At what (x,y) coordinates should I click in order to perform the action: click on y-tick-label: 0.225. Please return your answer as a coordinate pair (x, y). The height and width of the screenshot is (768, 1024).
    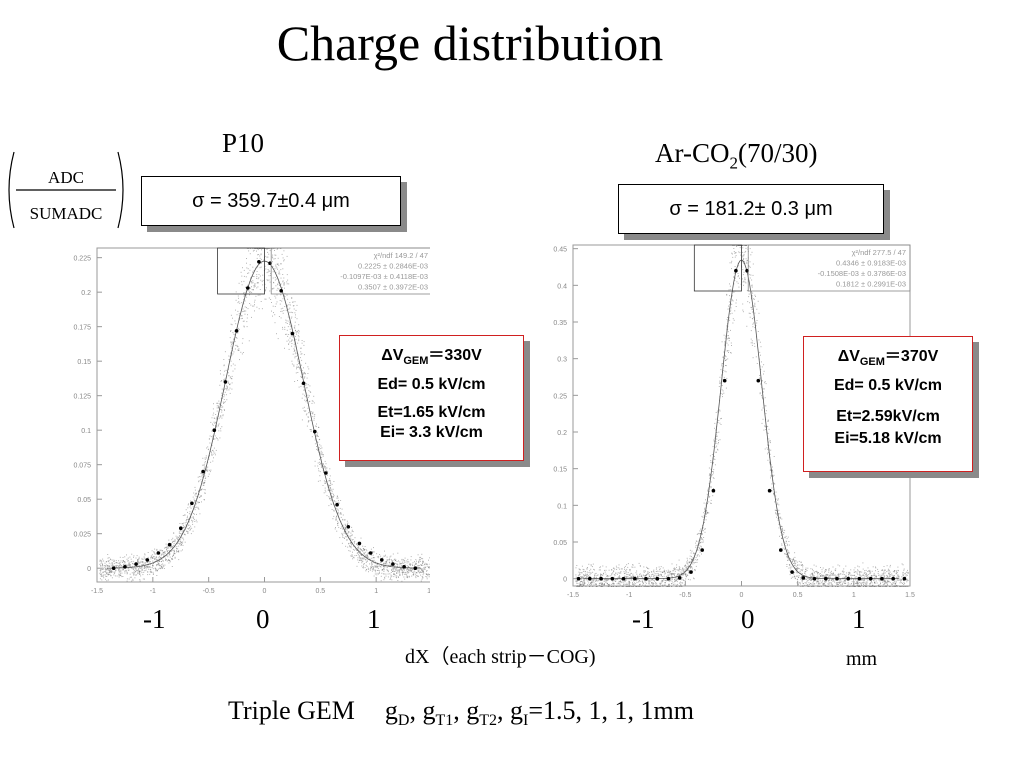
    Looking at the image, I should click on (82, 259).